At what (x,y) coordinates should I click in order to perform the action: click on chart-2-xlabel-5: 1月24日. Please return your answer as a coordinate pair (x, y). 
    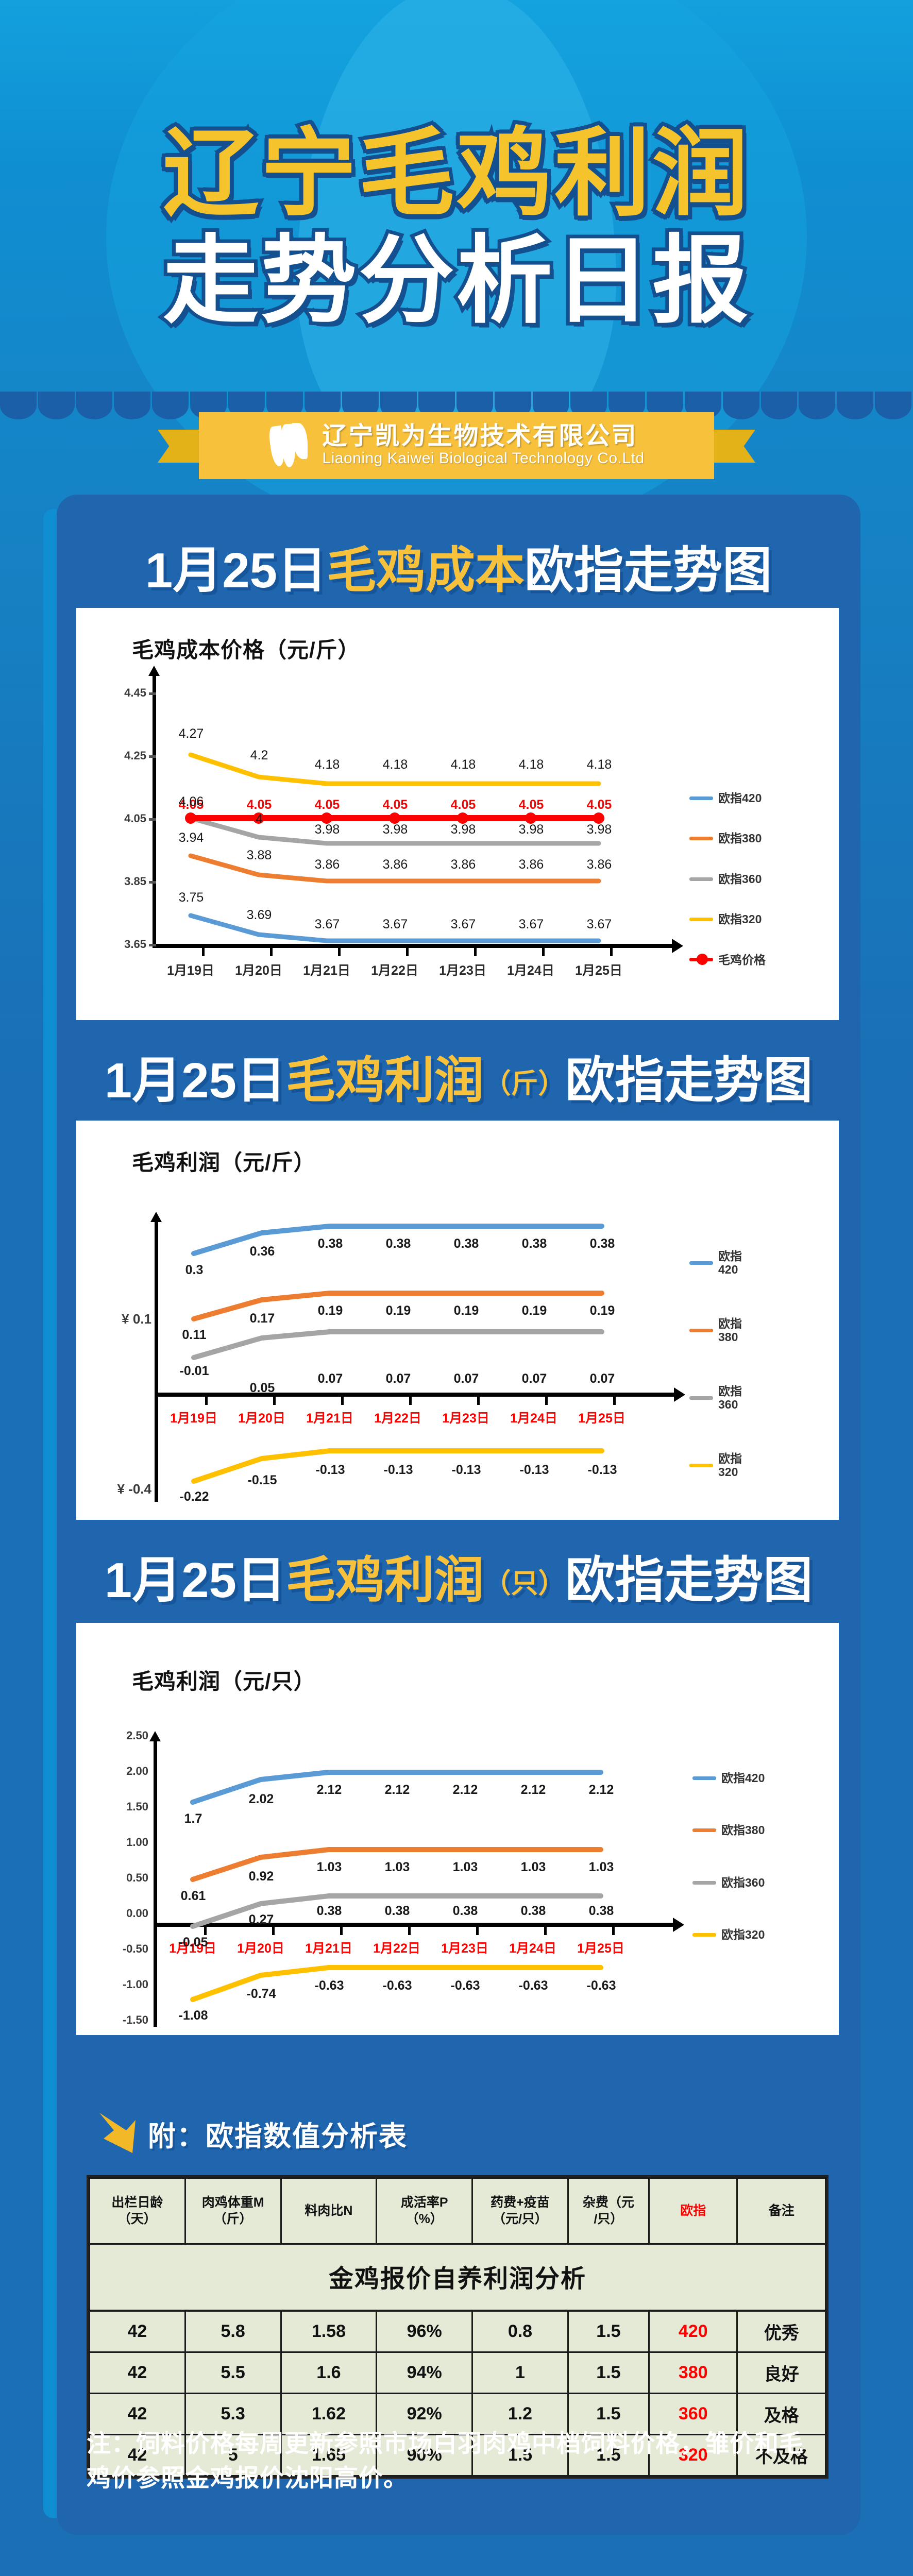
    Looking at the image, I should click on (533, 1418).